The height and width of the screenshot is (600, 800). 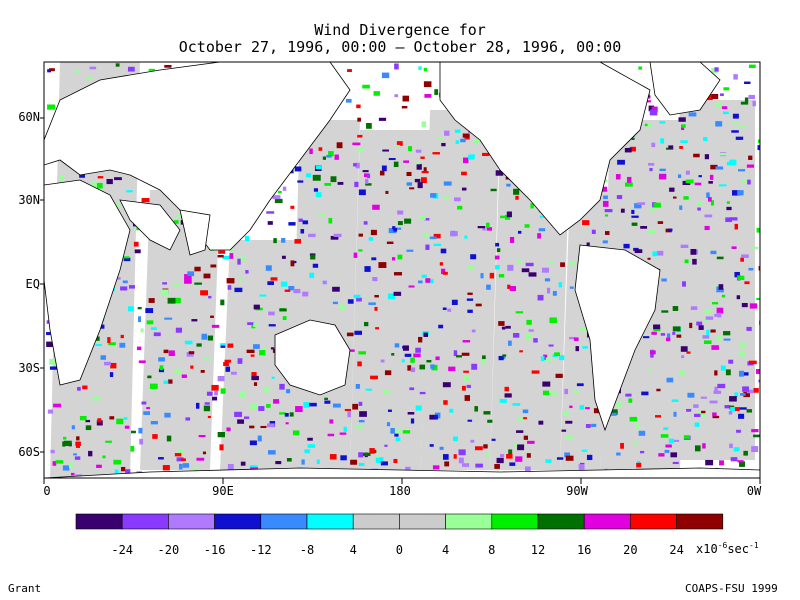 I want to click on color-legend-tick: 20, so click(x=630, y=550).